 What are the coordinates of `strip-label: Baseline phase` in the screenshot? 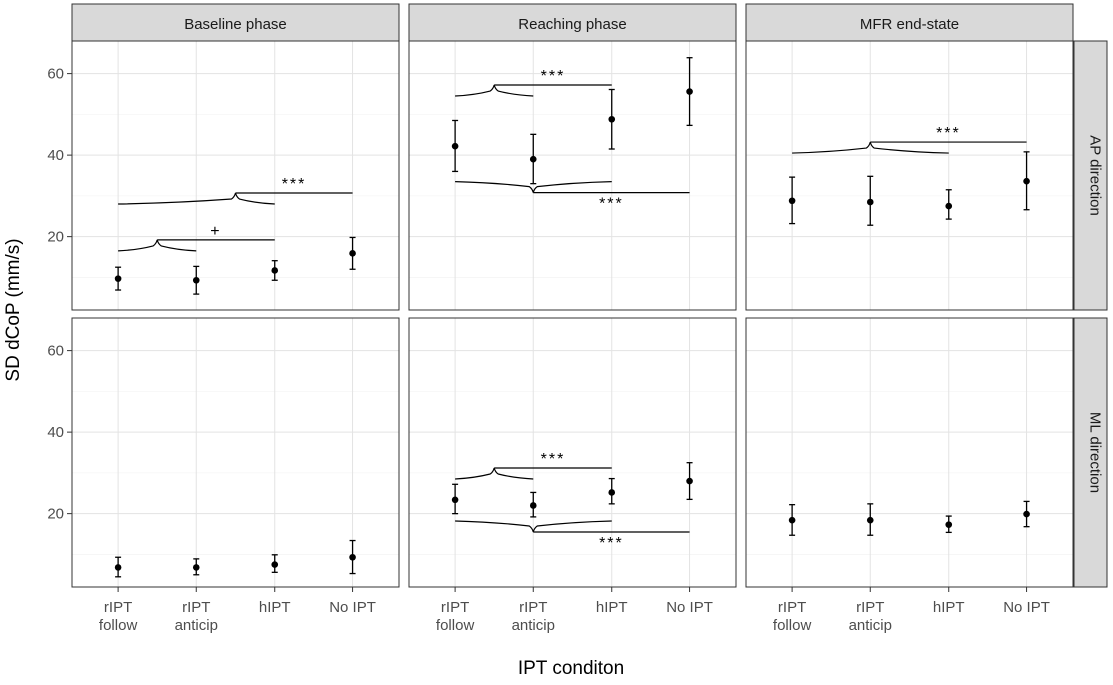 It's located at (235, 24).